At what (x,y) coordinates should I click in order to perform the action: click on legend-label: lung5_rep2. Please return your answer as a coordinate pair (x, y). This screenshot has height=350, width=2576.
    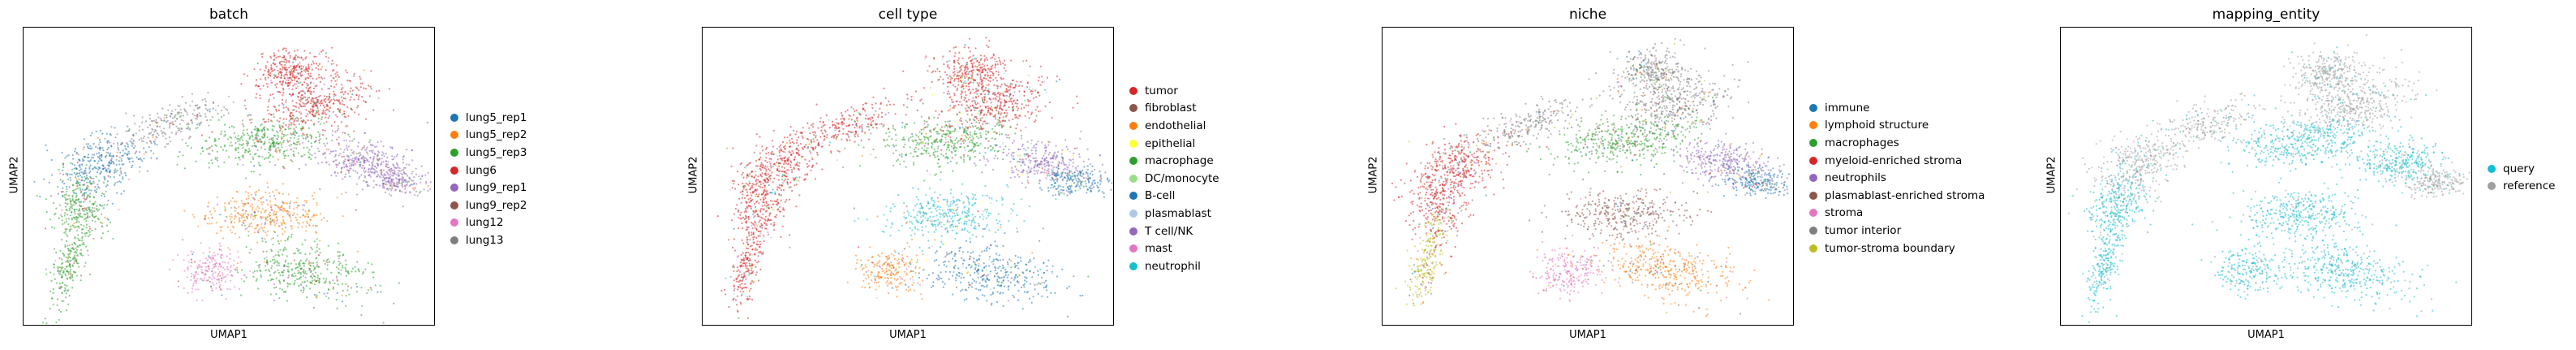
    Looking at the image, I should click on (496, 135).